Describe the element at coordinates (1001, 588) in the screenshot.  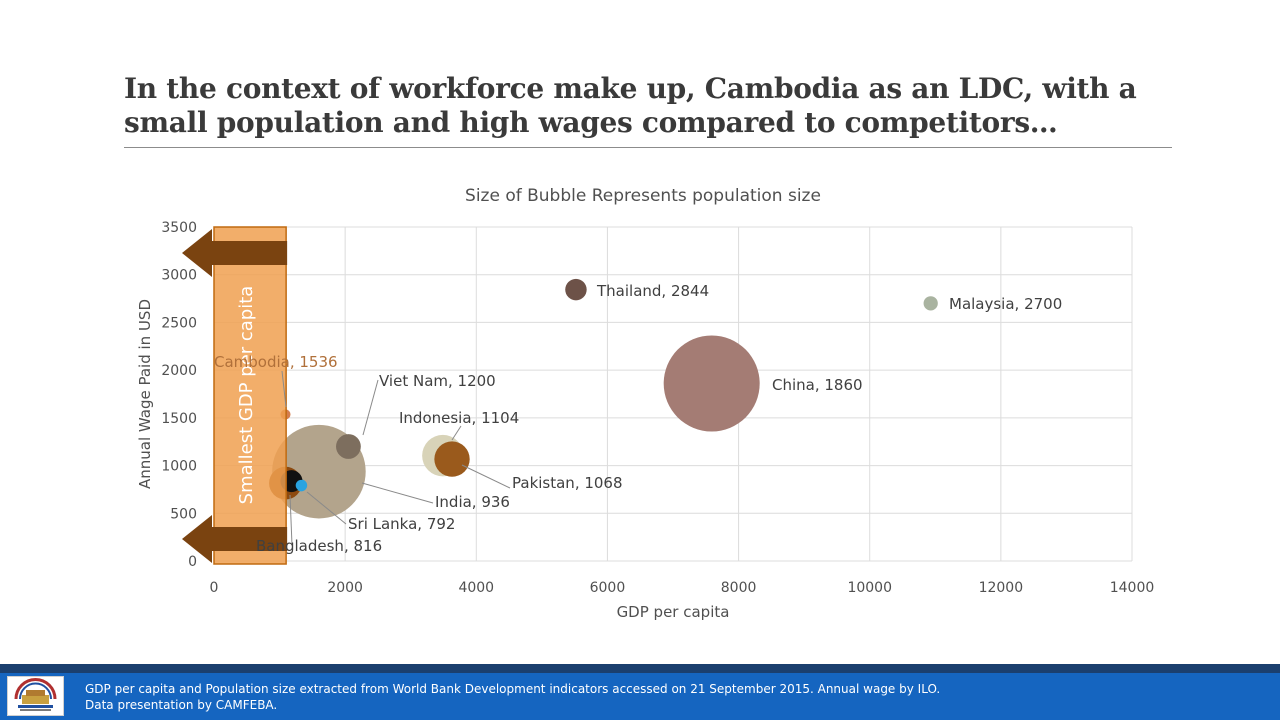
I see `x-tick-label: 12000` at that location.